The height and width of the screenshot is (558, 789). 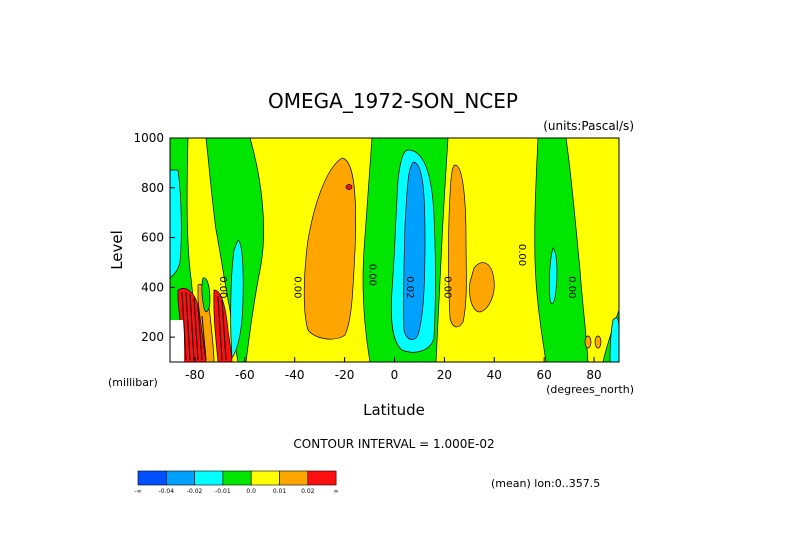 What do you see at coordinates (148, 138) in the screenshot?
I see `y-tick-label: 1000` at bounding box center [148, 138].